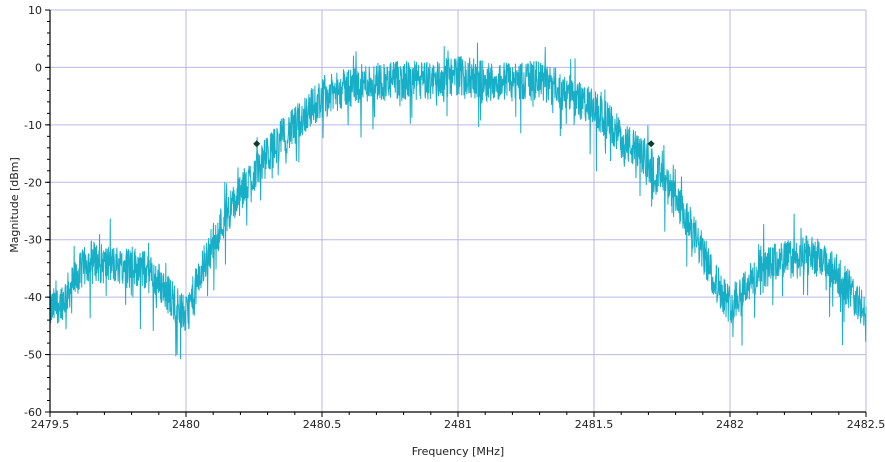 The image size is (885, 462). I want to click on x-tick-label: 2481.5, so click(594, 424).